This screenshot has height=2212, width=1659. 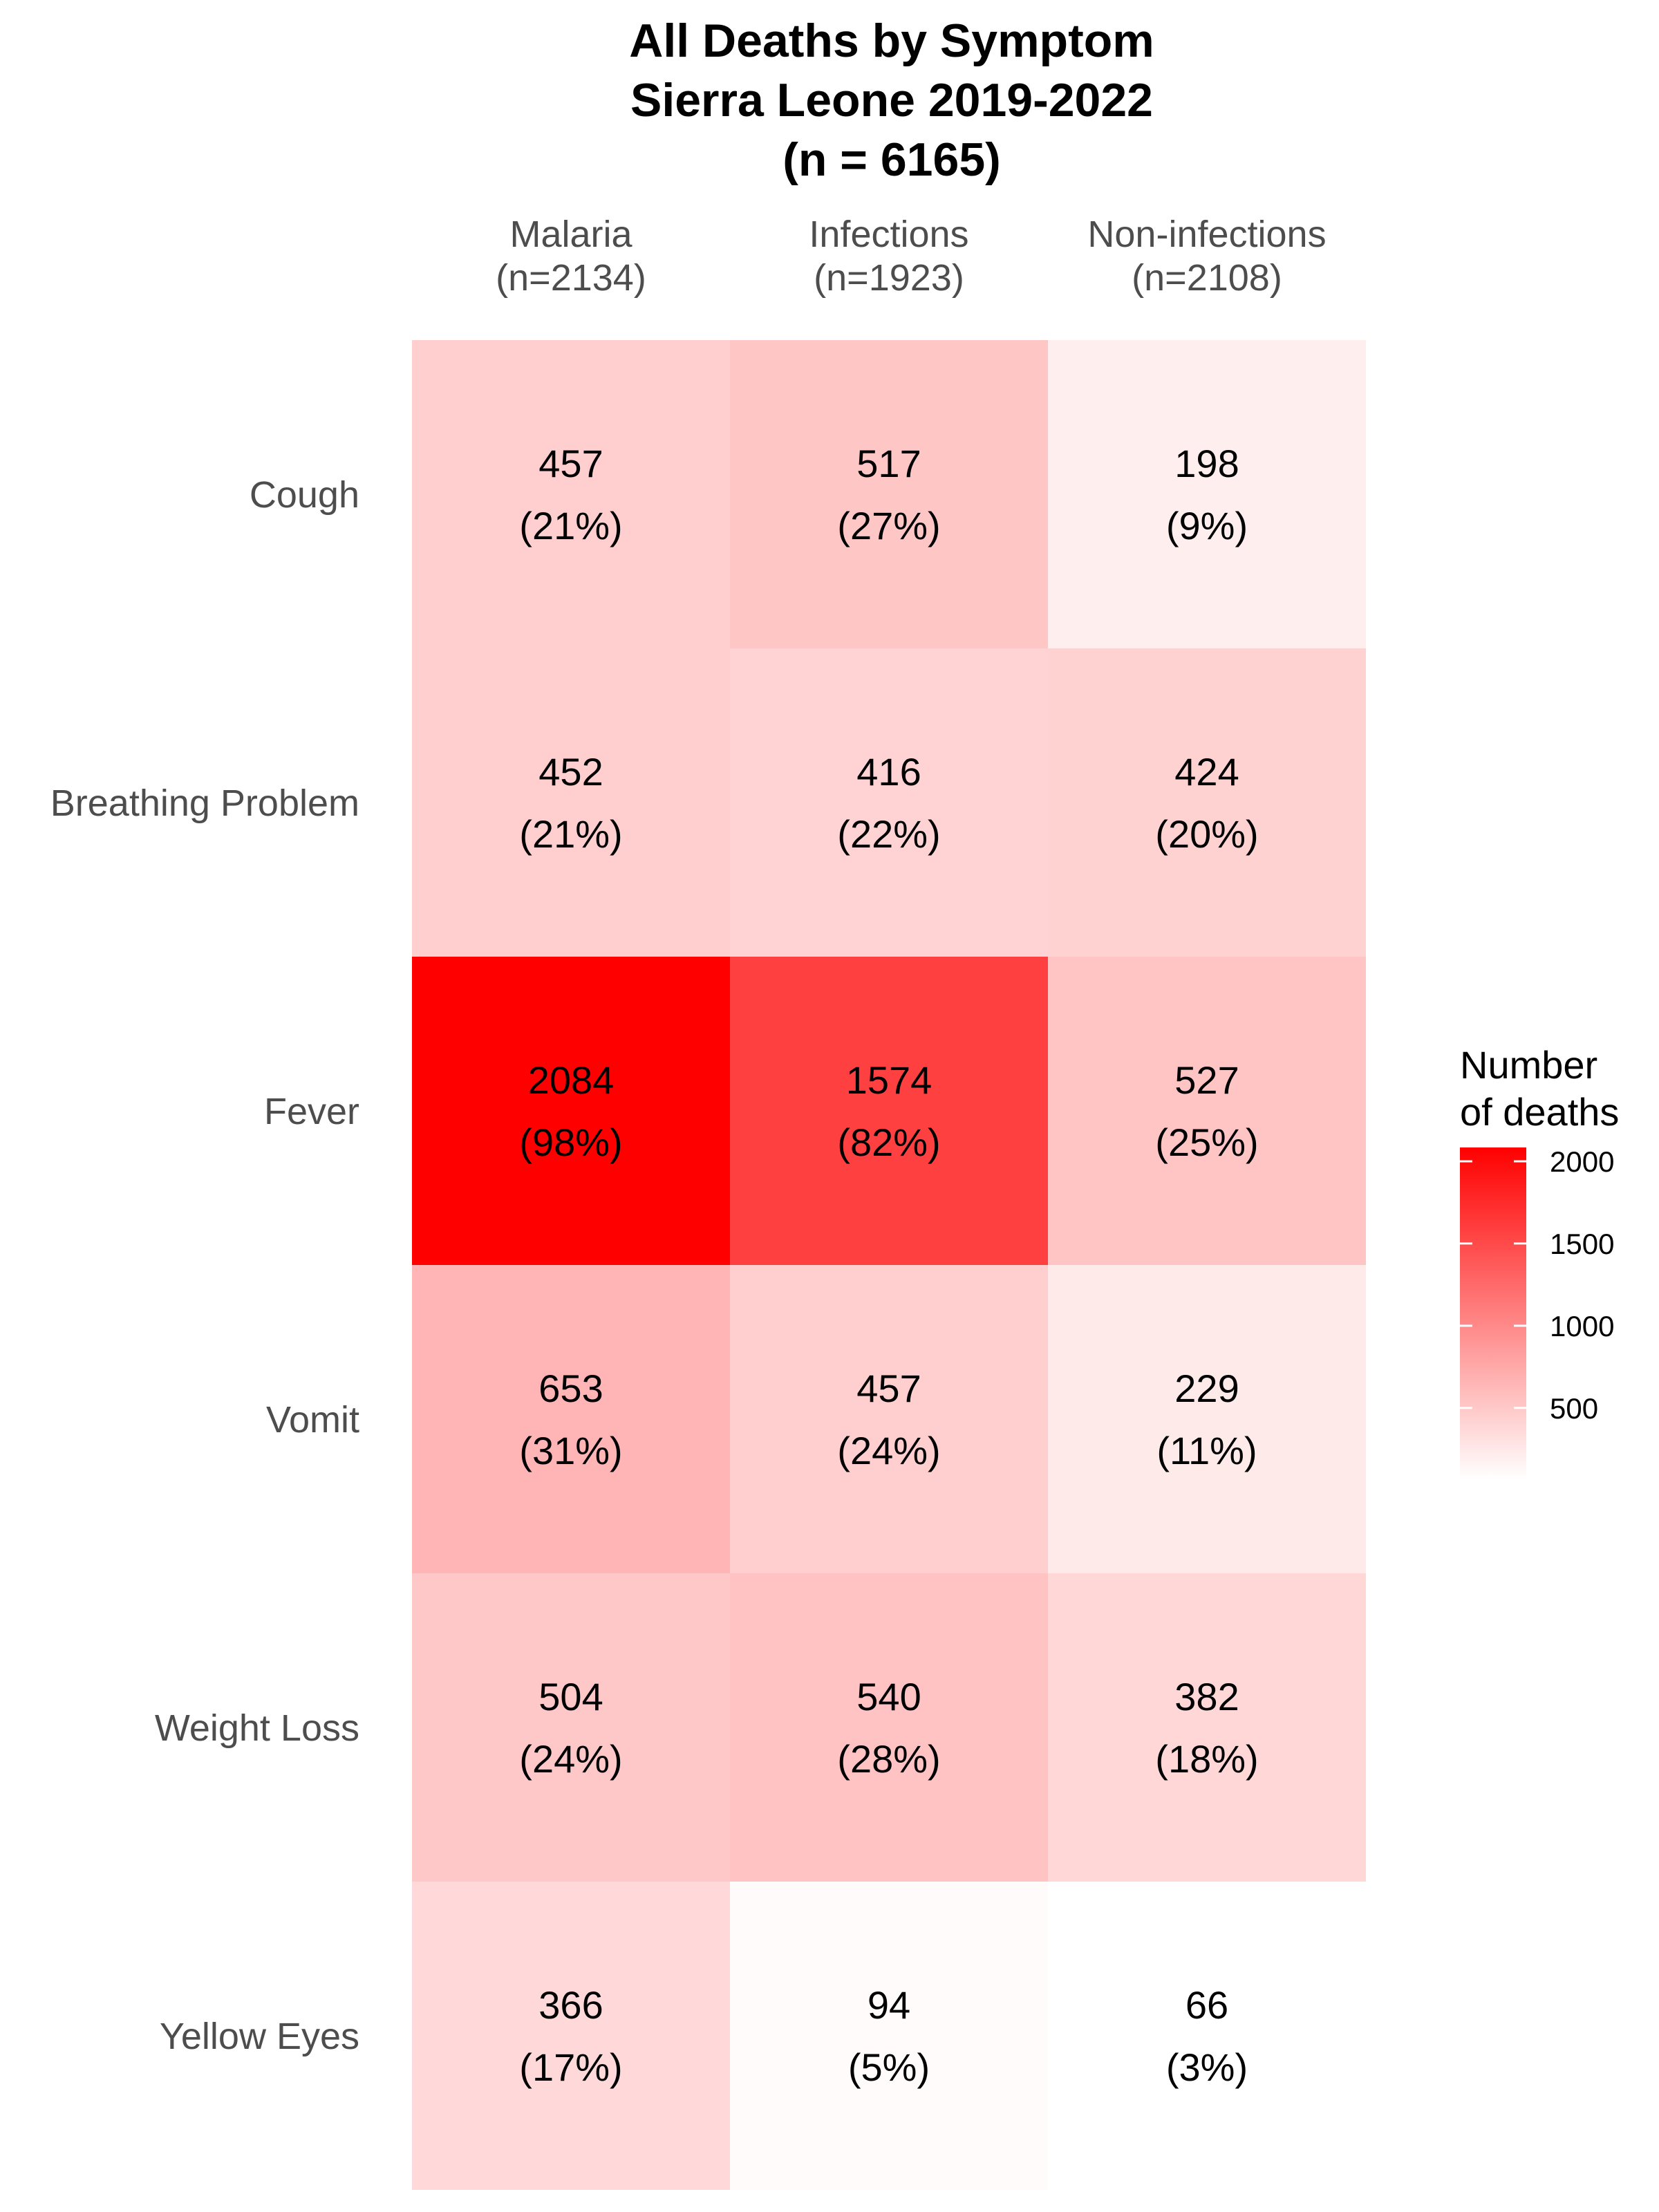 I want to click on chart-title-line-3: (n = 6165), so click(x=892, y=159).